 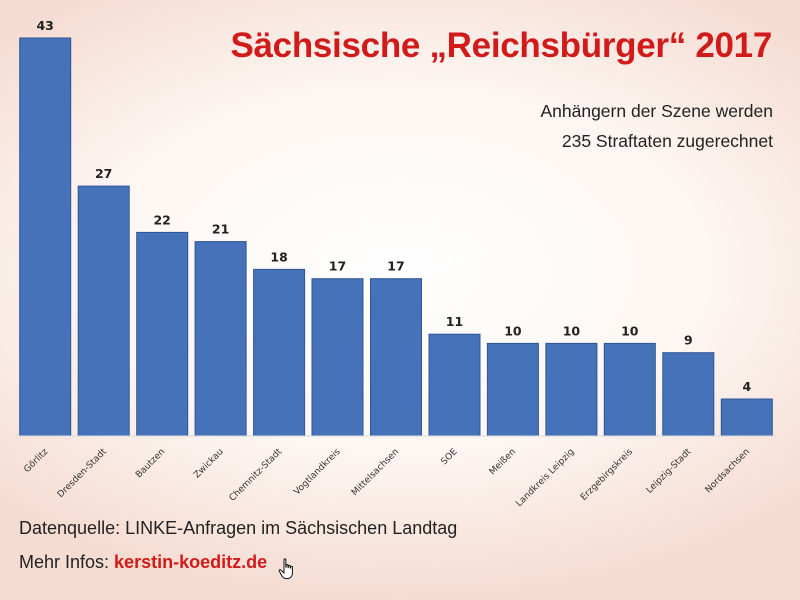 What do you see at coordinates (454, 321) in the screenshot?
I see `bar-value-label: 11` at bounding box center [454, 321].